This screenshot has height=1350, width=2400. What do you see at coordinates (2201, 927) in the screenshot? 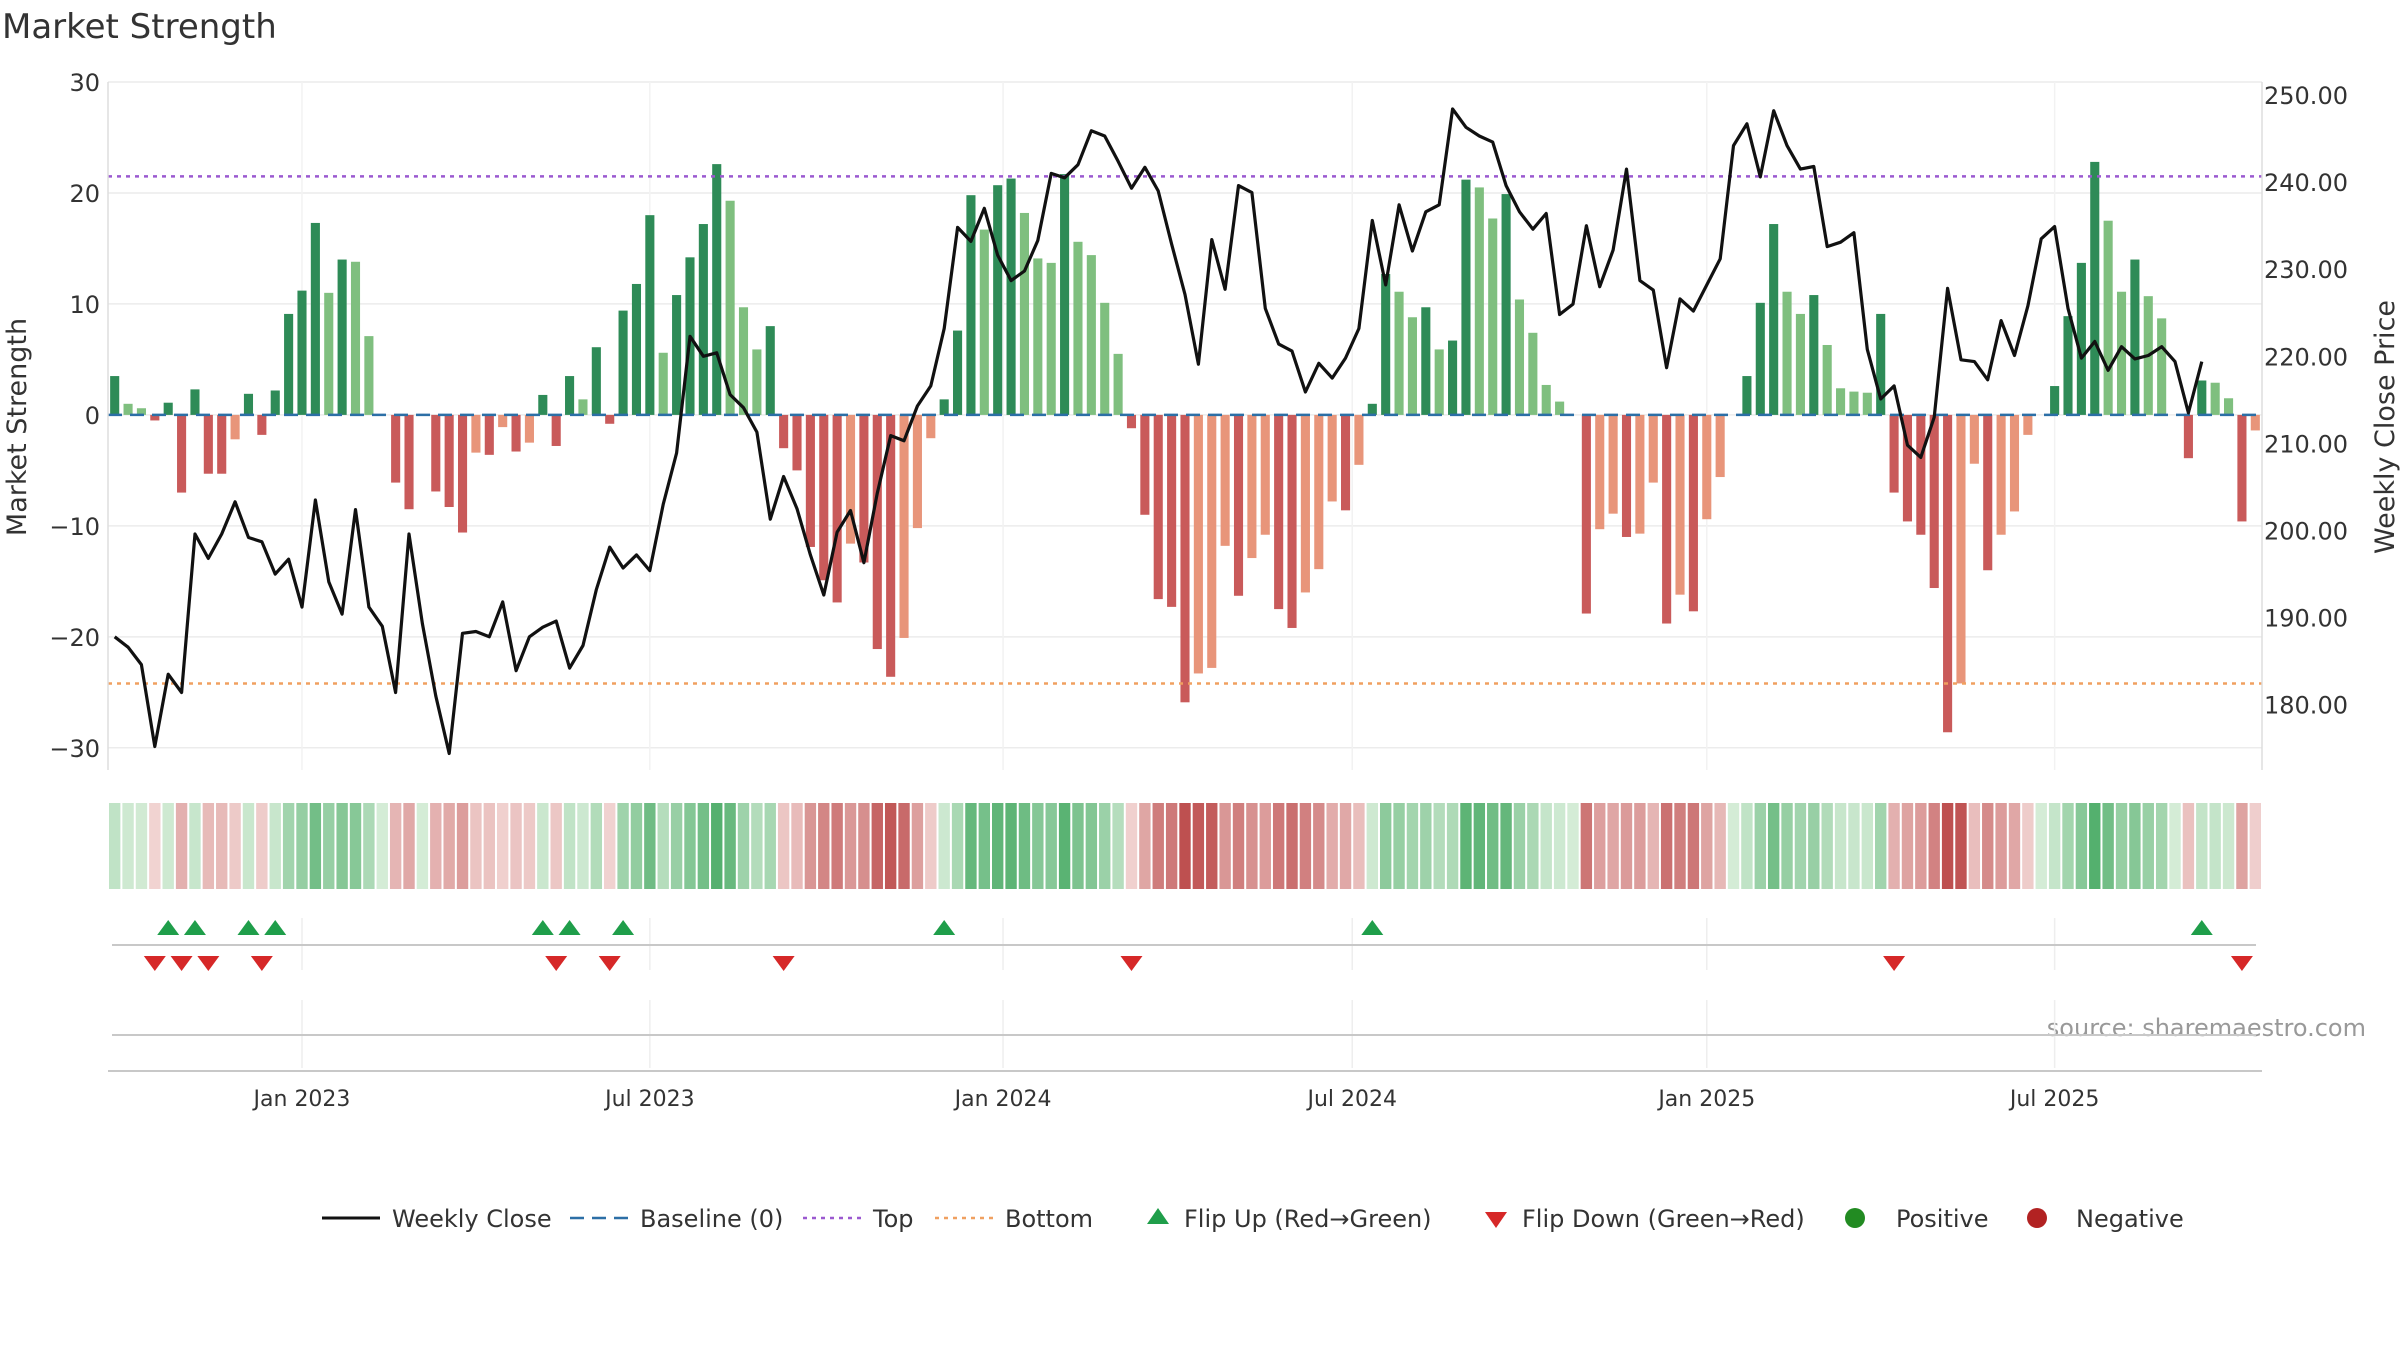
I see `flip-up-marker` at bounding box center [2201, 927].